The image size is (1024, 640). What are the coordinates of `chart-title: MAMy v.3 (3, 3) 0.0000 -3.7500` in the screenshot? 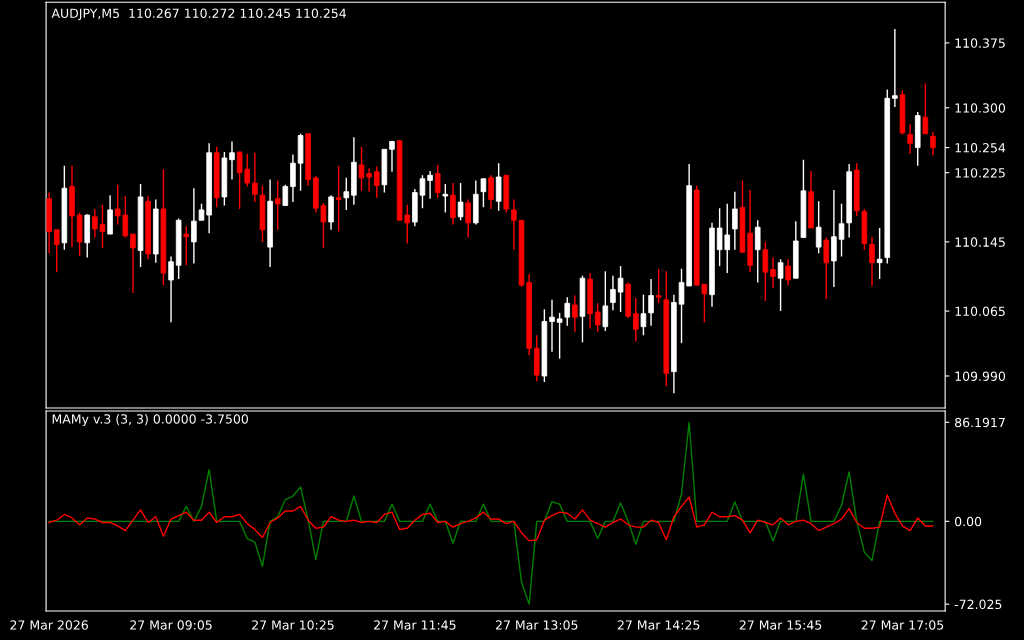 It's located at (150, 420).